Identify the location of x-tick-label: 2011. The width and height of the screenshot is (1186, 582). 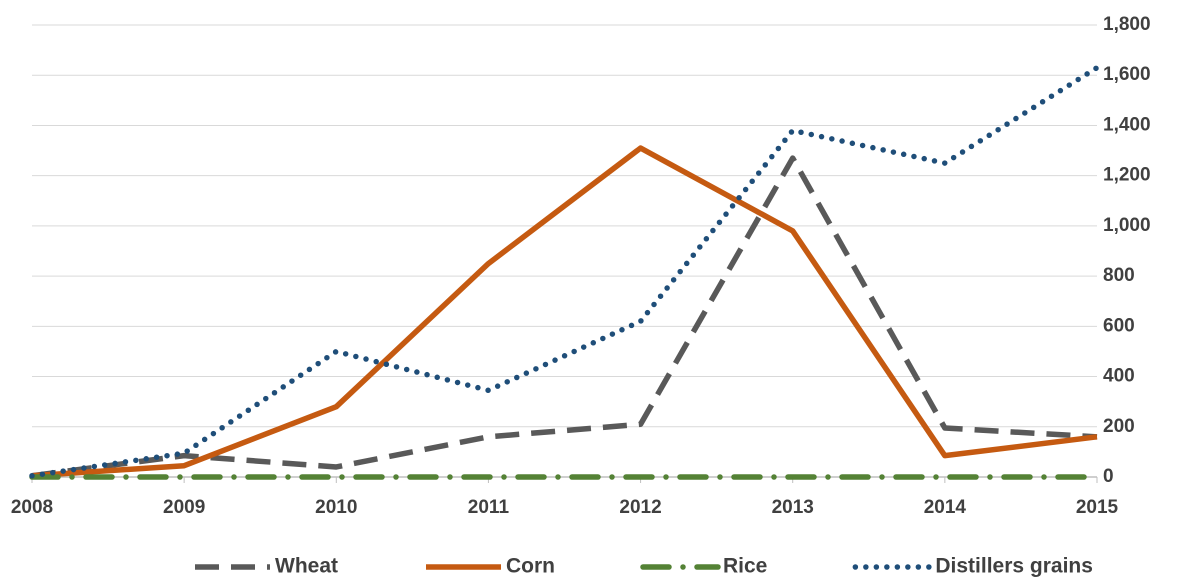
(489, 507).